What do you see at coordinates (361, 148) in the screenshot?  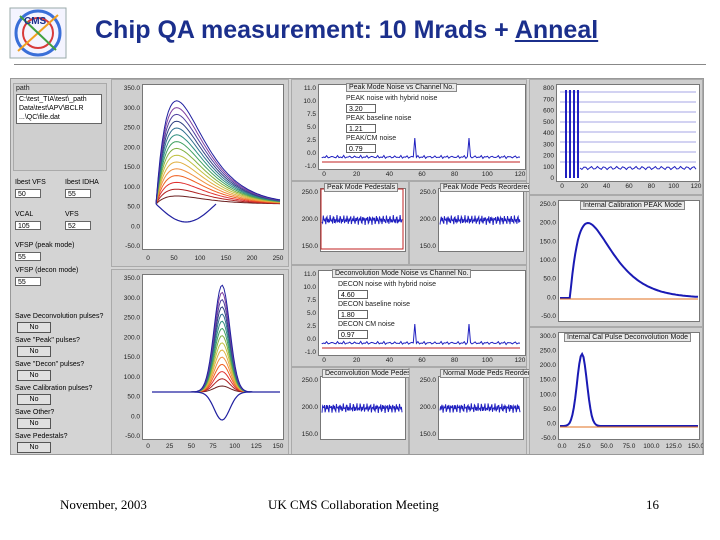 I see `peak-legend-3-value: 0.79` at bounding box center [361, 148].